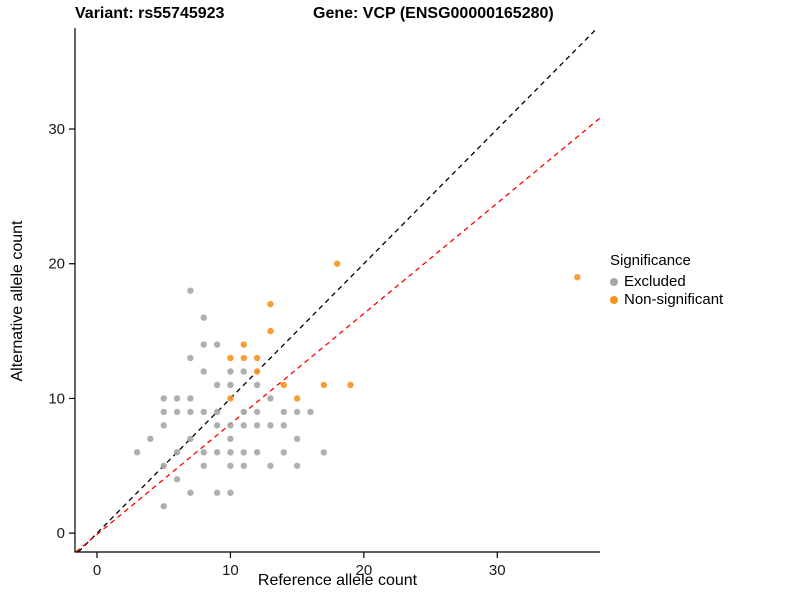 The height and width of the screenshot is (600, 800). What do you see at coordinates (150, 13) in the screenshot?
I see `variant-title: Variant: rs55745923` at bounding box center [150, 13].